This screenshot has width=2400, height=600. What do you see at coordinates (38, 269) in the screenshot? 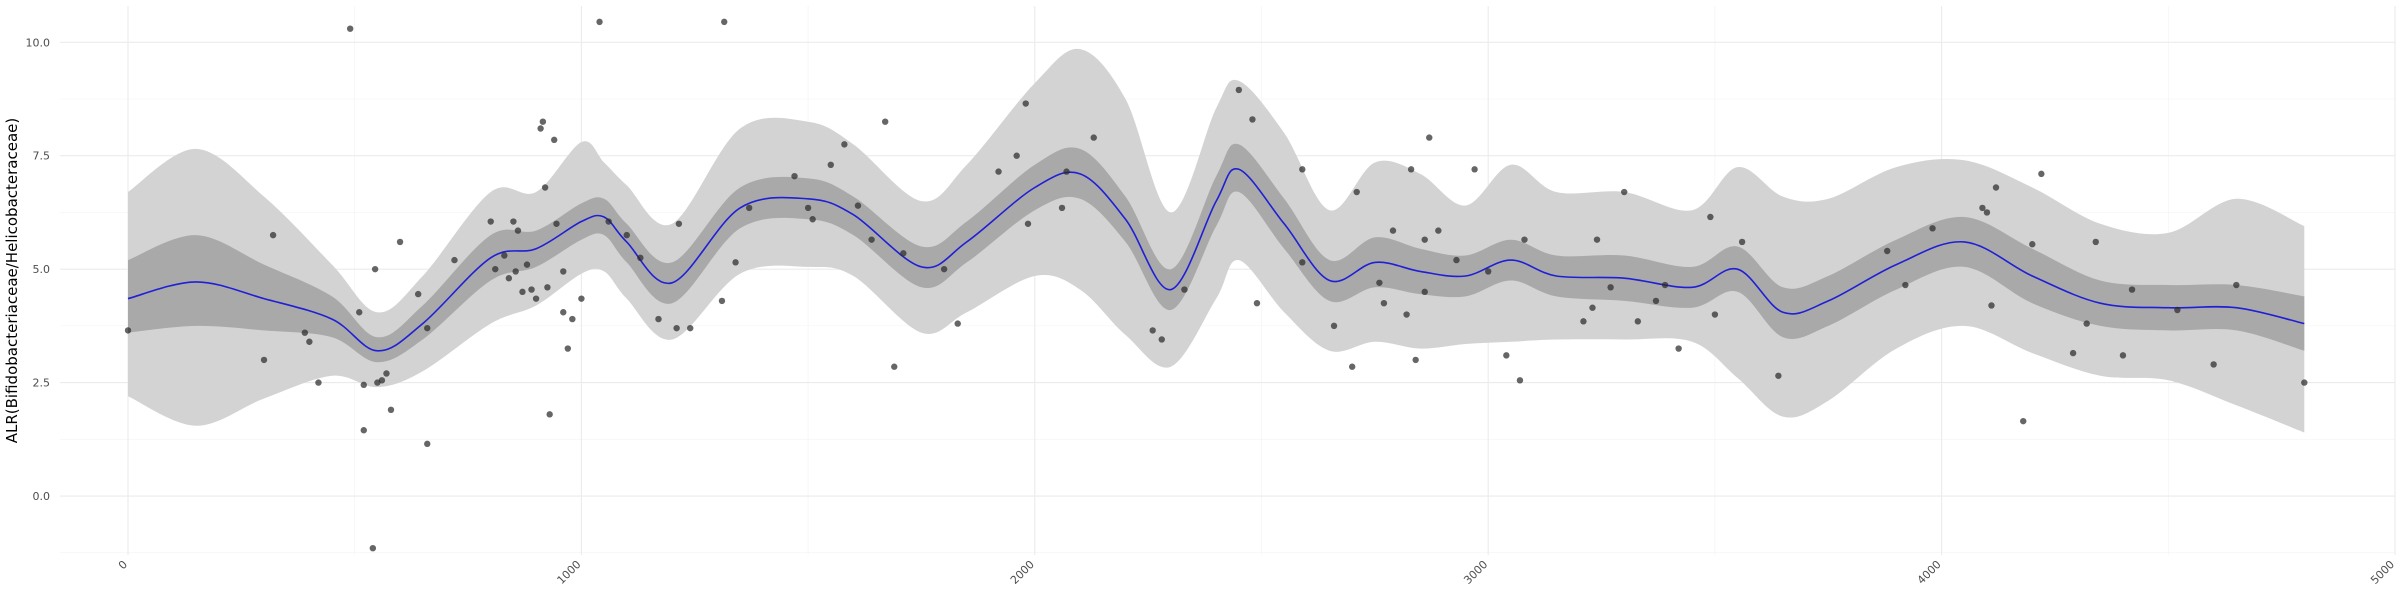
I see `y-axis-tick-labels: 0.0 2.5 5.0 7.5 10.0` at bounding box center [38, 269].